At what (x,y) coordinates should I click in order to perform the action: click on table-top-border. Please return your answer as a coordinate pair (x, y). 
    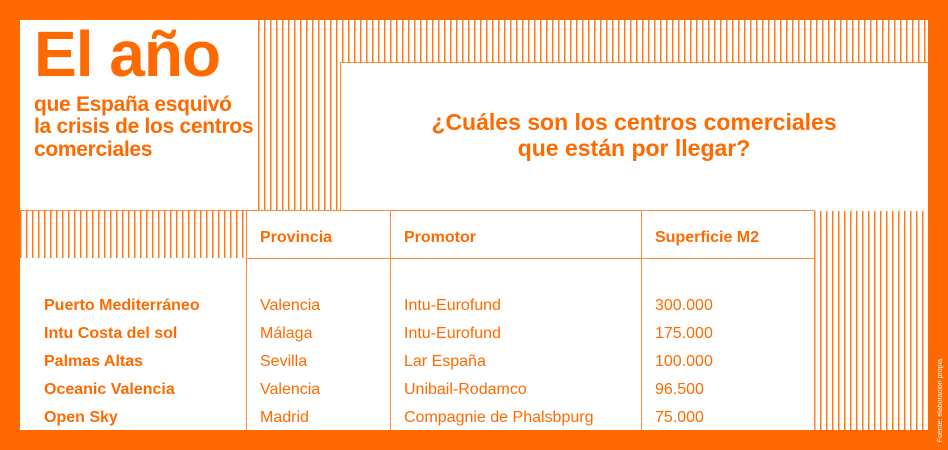
    Looking at the image, I should click on (417, 210).